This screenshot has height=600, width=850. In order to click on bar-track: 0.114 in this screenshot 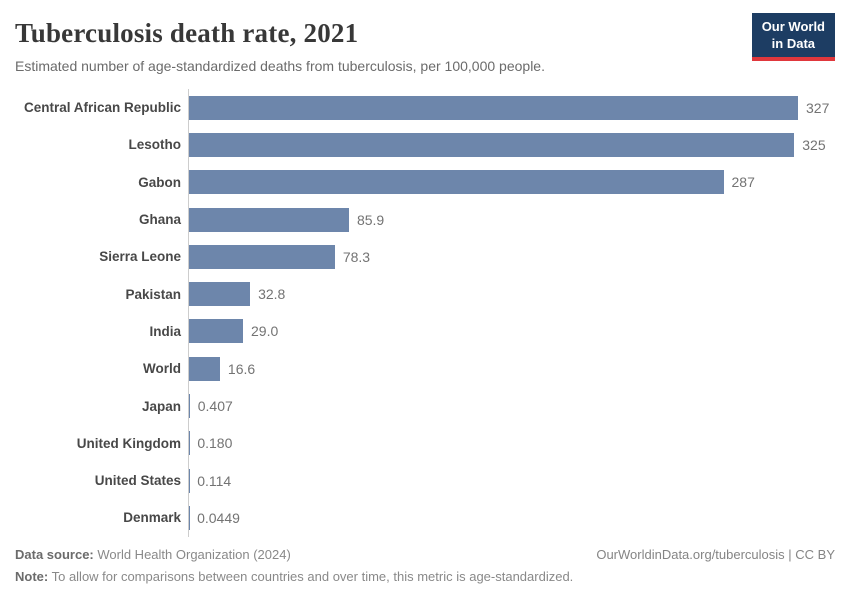, I will do `click(511, 480)`.